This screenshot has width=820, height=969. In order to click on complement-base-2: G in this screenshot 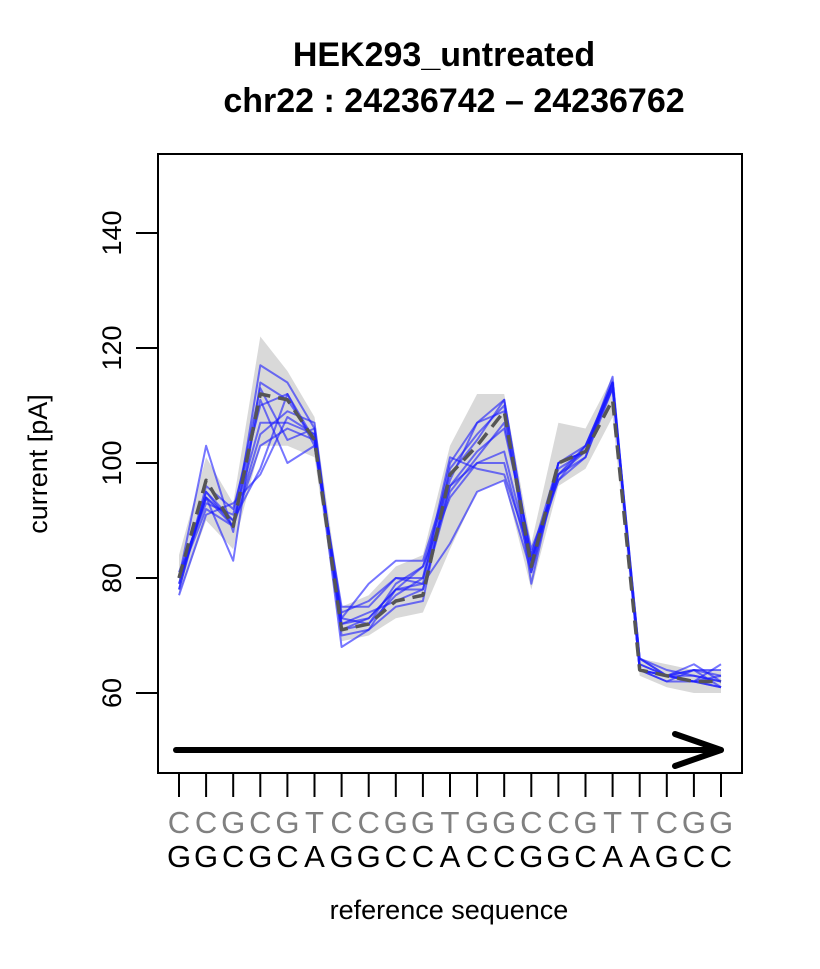, I will do `click(206, 856)`.